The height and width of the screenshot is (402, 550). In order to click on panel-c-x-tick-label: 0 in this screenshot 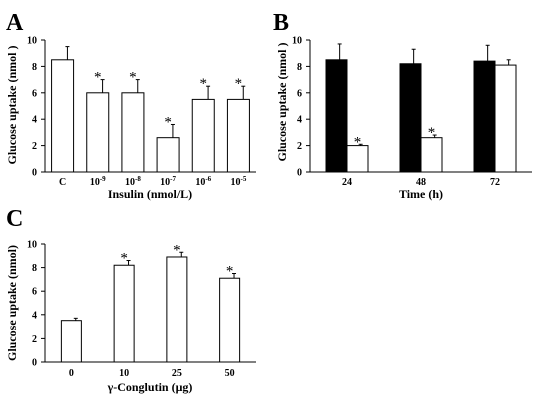, I will do `click(71, 373)`.